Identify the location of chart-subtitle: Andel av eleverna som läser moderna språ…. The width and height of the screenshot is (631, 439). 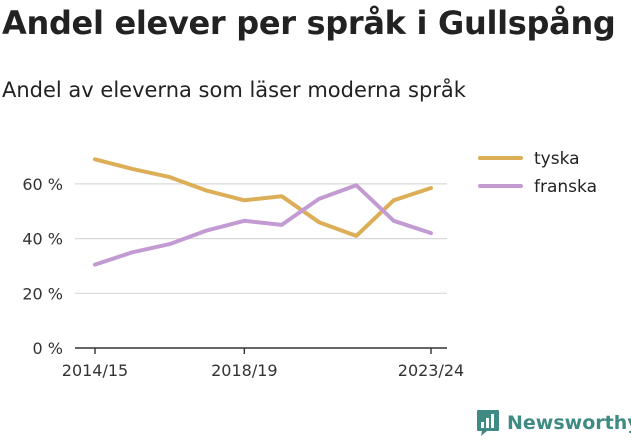
(234, 90).